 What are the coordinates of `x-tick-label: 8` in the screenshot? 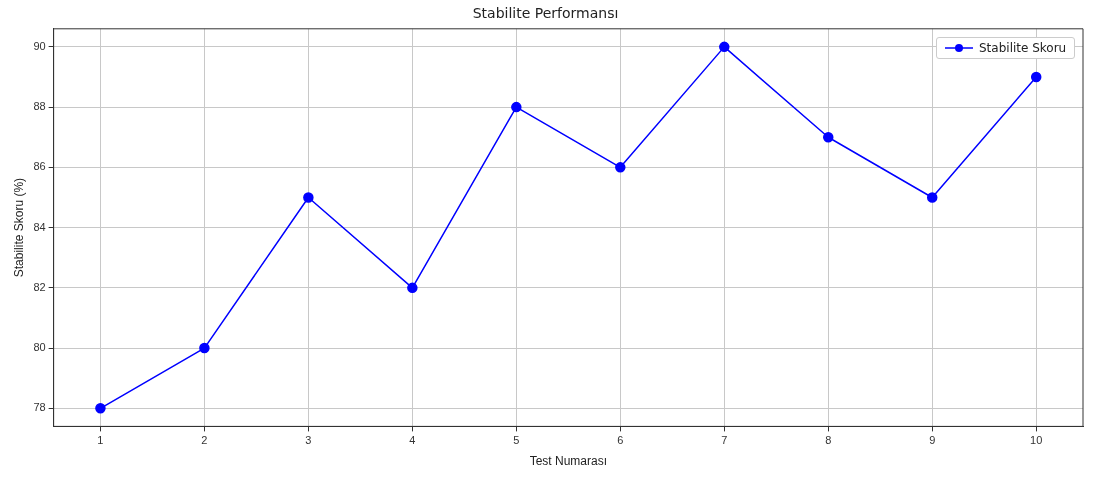 It's located at (828, 440).